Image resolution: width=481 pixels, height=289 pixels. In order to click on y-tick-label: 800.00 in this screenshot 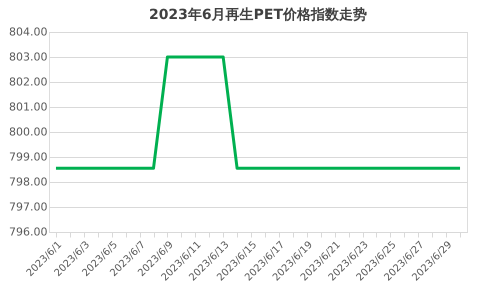, I will do `click(28, 132)`.